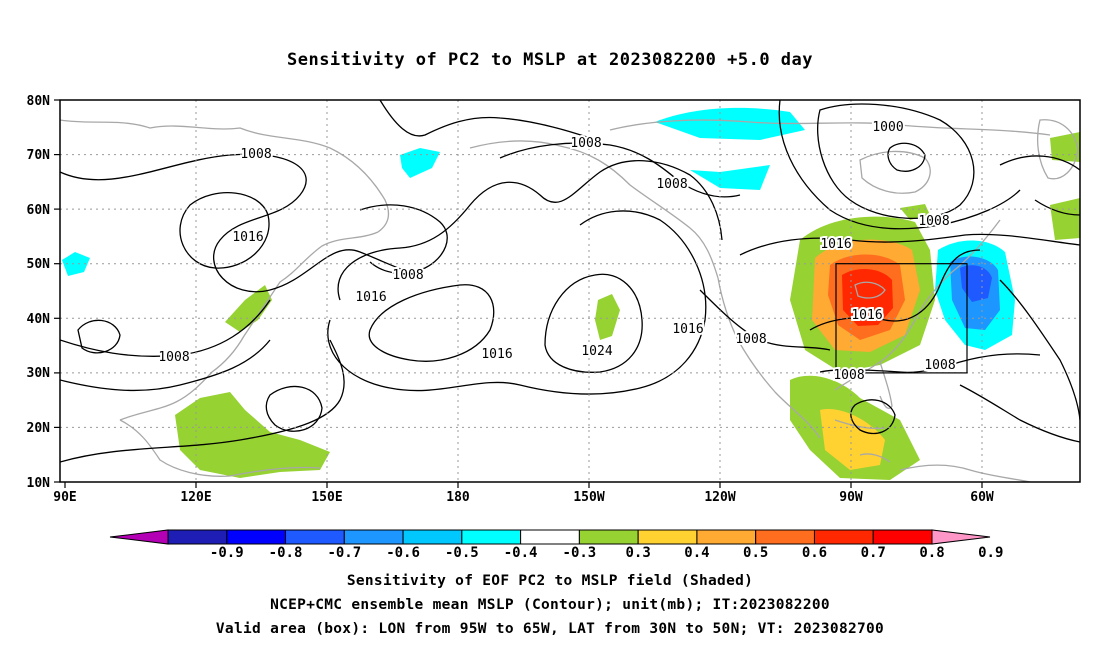 The image size is (1100, 650). I want to click on contour-label-1008-asia-north: 1008, so click(255, 154).